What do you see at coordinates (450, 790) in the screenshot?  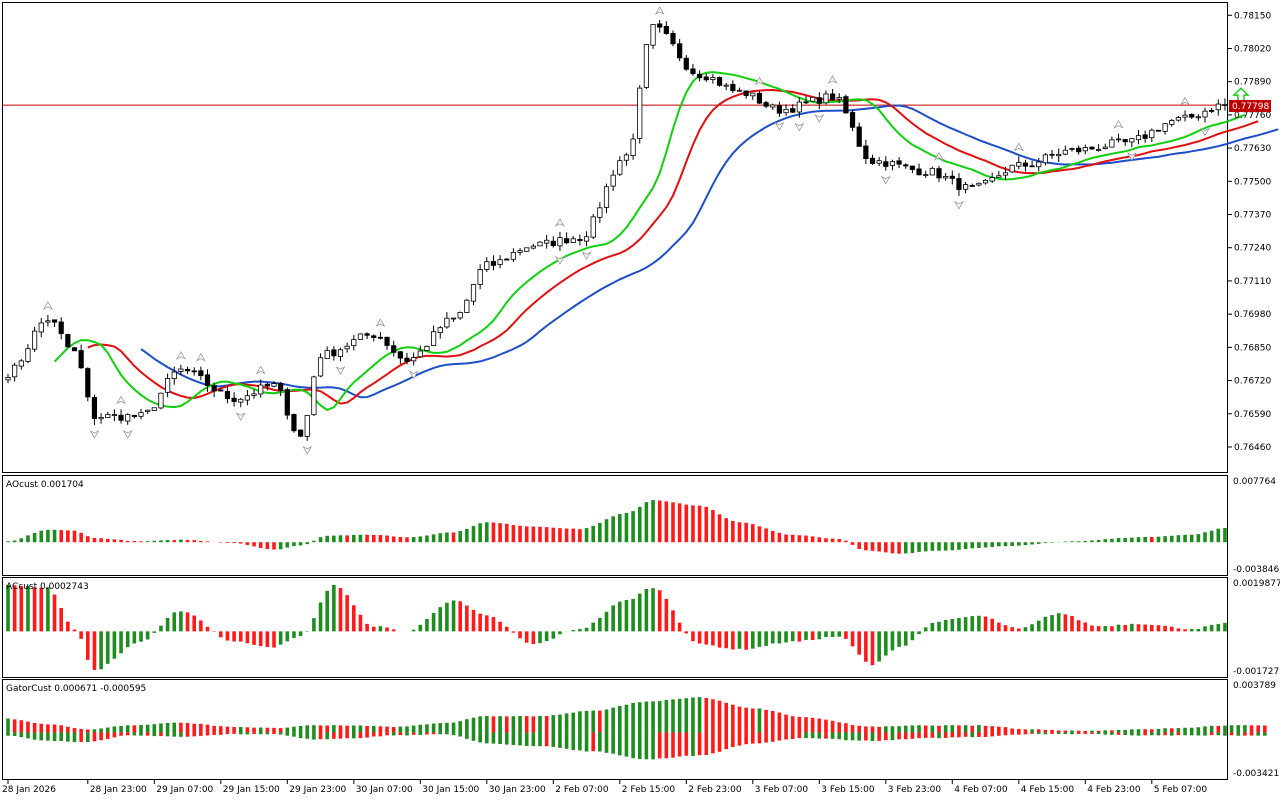 I see `time-tick-label: 30 Jan 15:00` at bounding box center [450, 790].